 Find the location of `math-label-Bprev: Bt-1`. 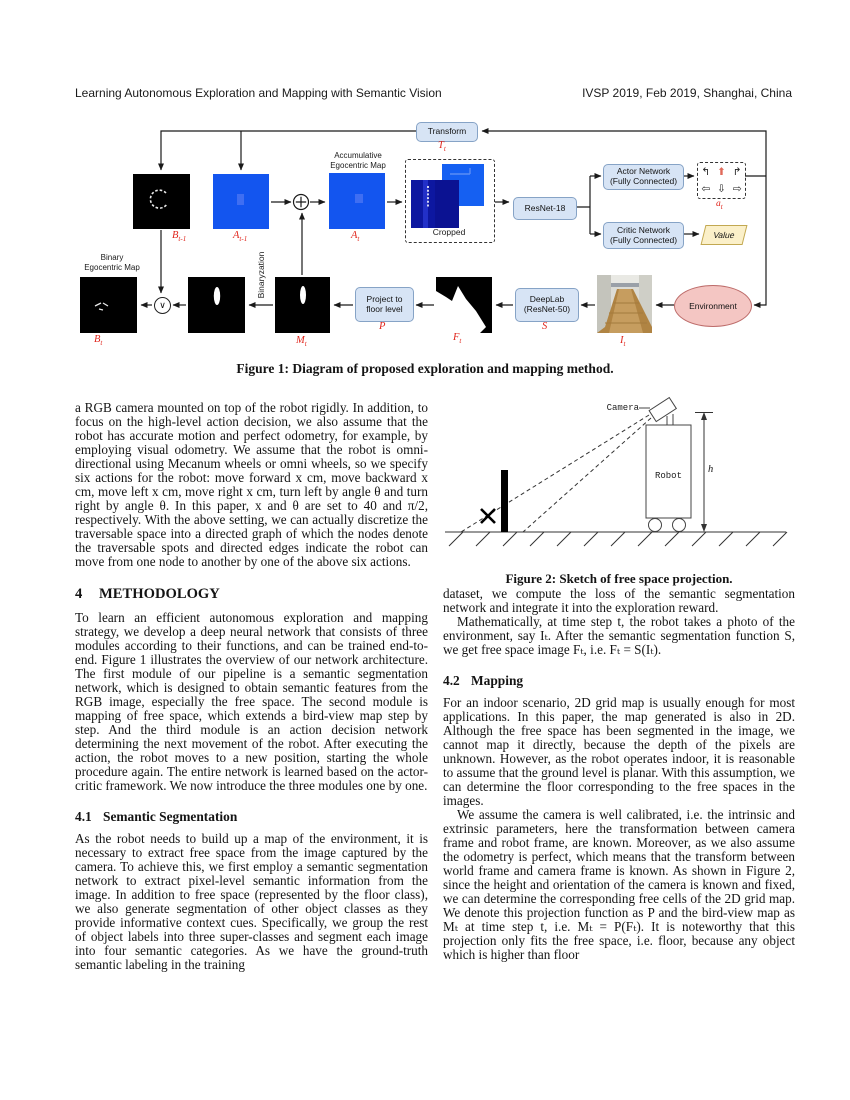

math-label-Bprev: Bt-1 is located at coordinates (179, 237).